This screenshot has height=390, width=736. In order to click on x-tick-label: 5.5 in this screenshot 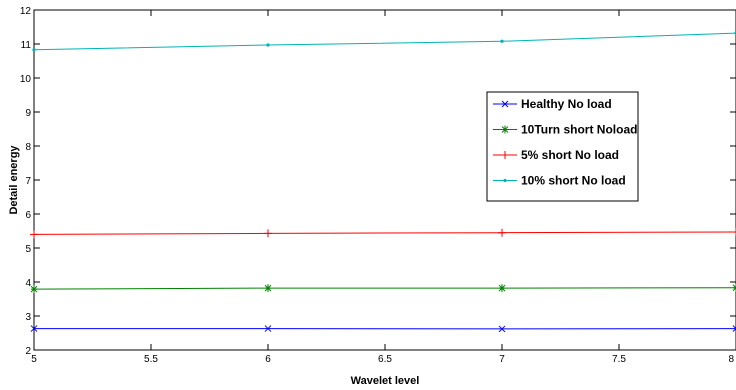, I will do `click(151, 359)`.